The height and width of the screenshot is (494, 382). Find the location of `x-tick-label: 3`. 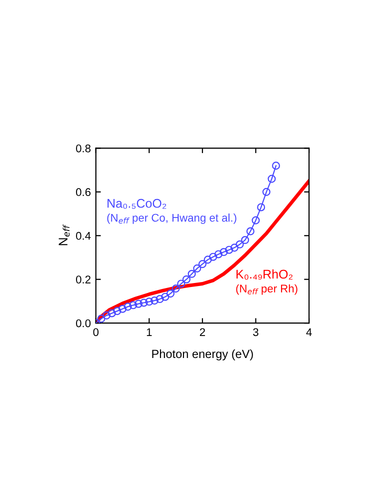

x-tick-label: 3 is located at coordinates (255, 332).